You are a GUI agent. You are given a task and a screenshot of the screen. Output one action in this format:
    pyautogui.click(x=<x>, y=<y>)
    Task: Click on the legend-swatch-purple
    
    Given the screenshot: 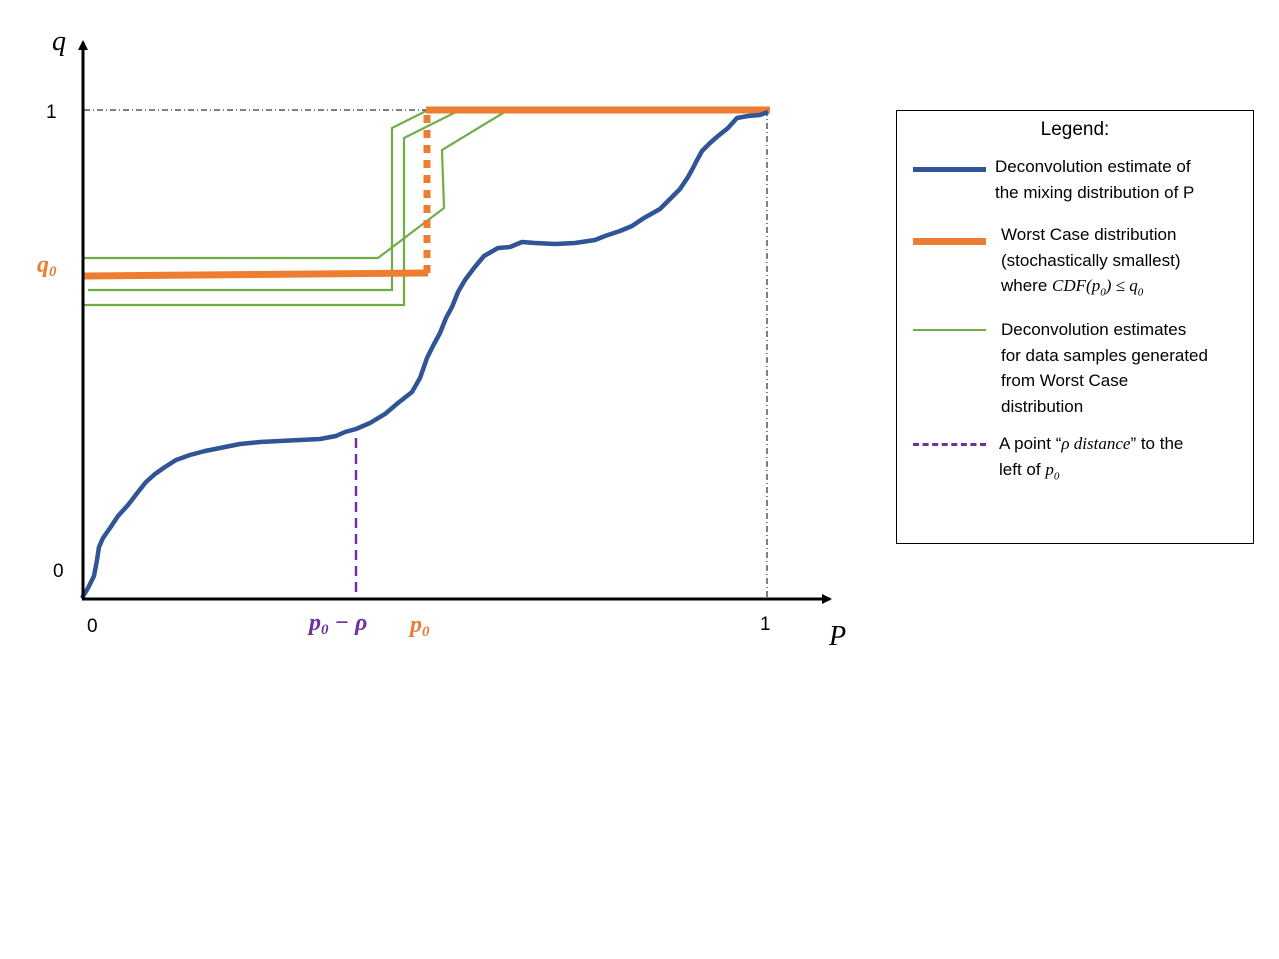 What is the action you would take?
    pyautogui.click(x=949, y=444)
    